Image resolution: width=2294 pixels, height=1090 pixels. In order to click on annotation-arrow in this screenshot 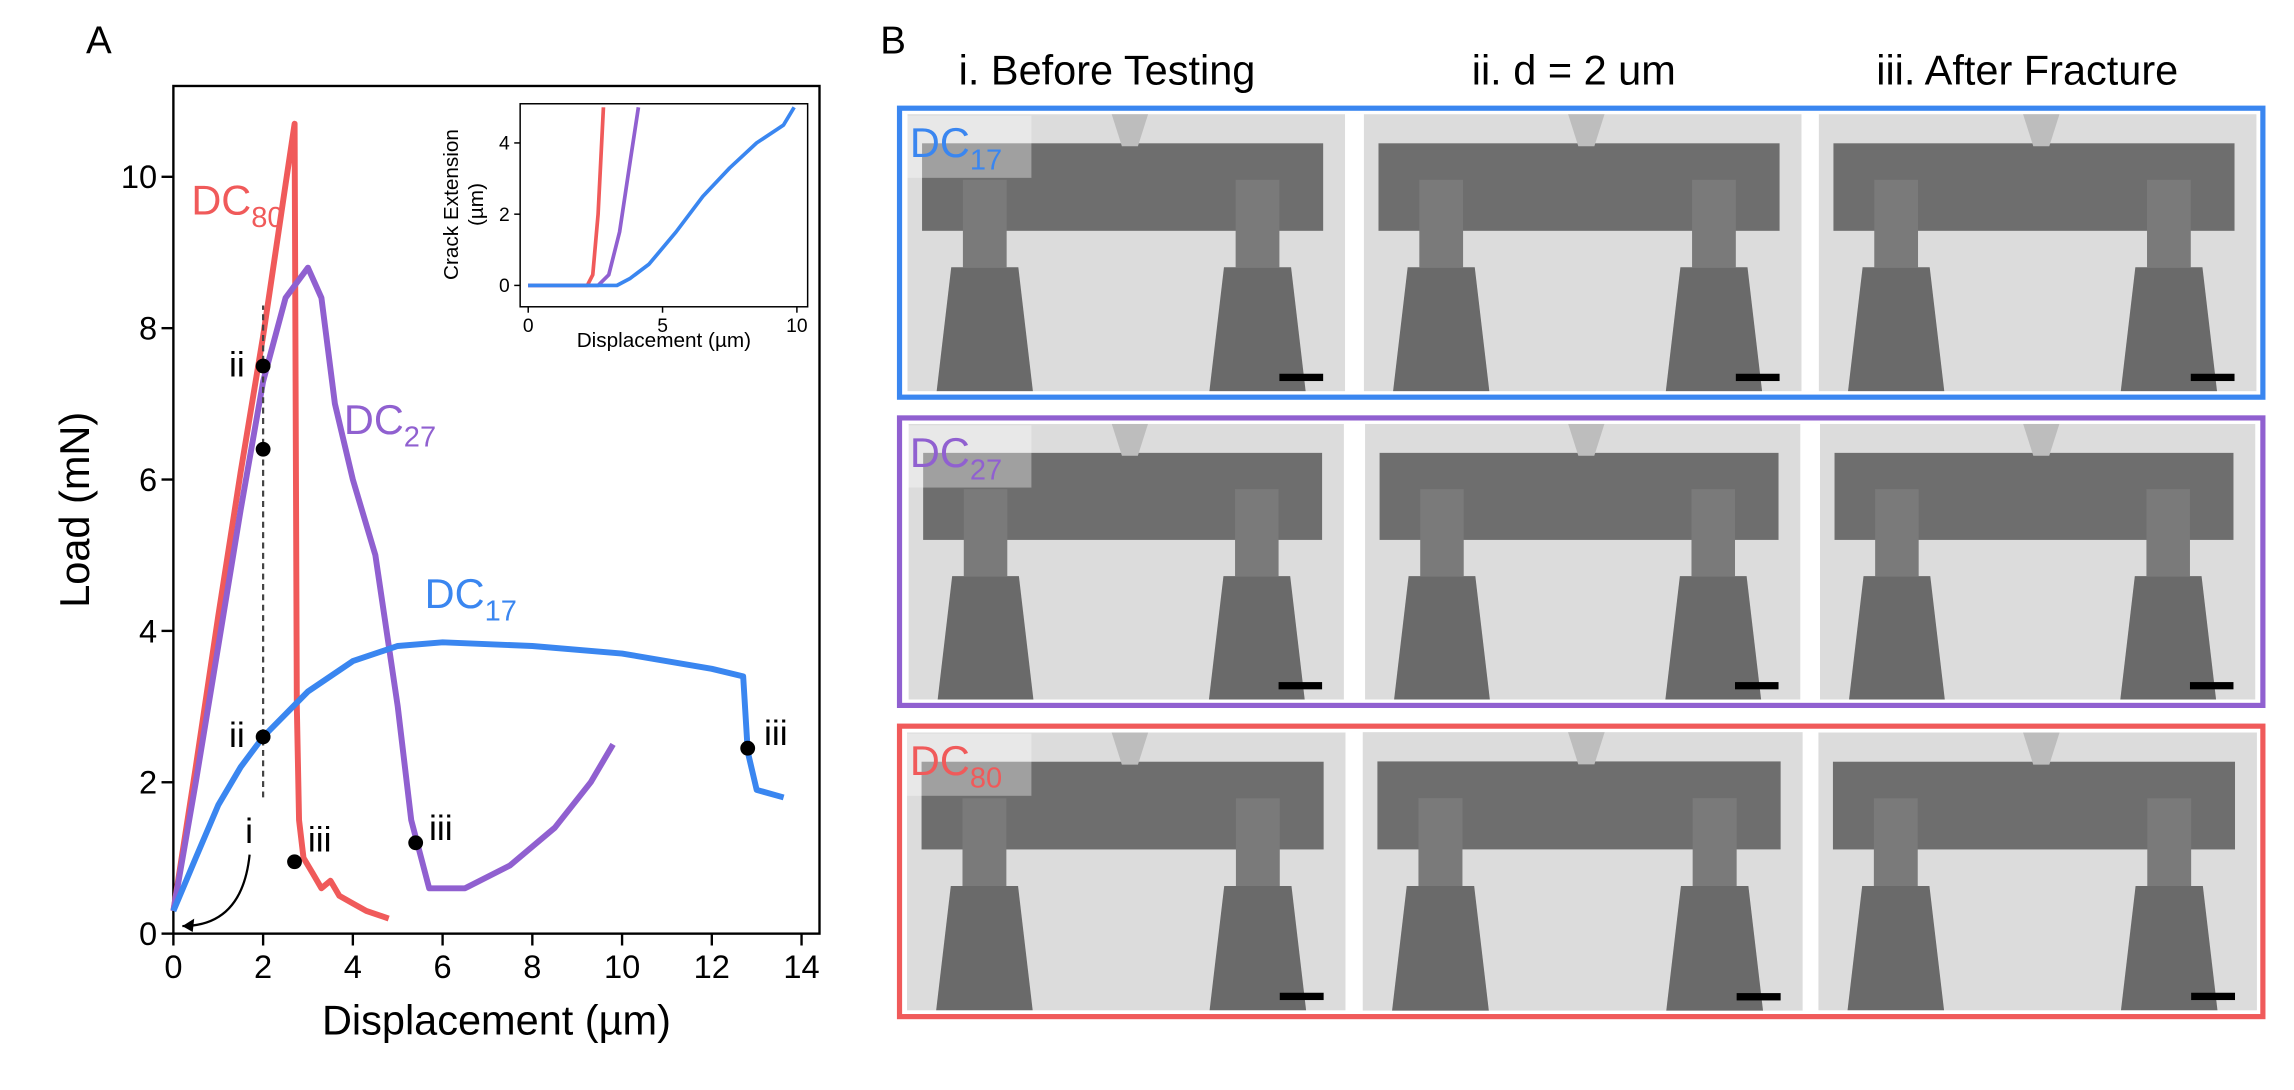, I will do `click(216, 891)`.